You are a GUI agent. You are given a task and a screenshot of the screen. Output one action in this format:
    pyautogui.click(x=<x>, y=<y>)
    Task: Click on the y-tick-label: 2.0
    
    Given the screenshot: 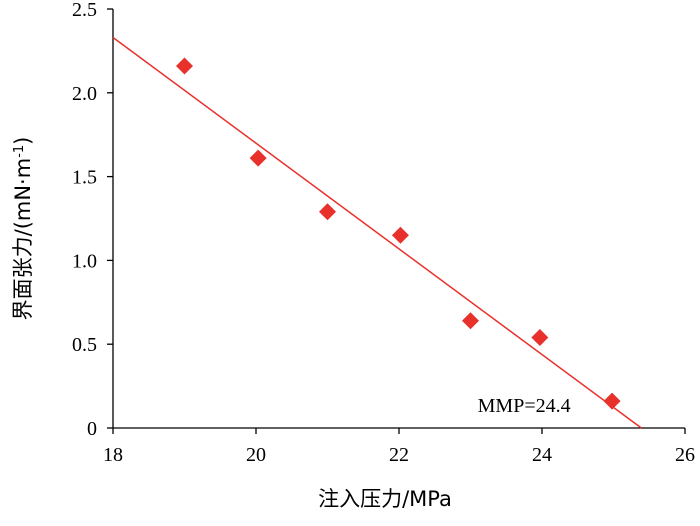 What is the action you would take?
    pyautogui.click(x=84, y=94)
    